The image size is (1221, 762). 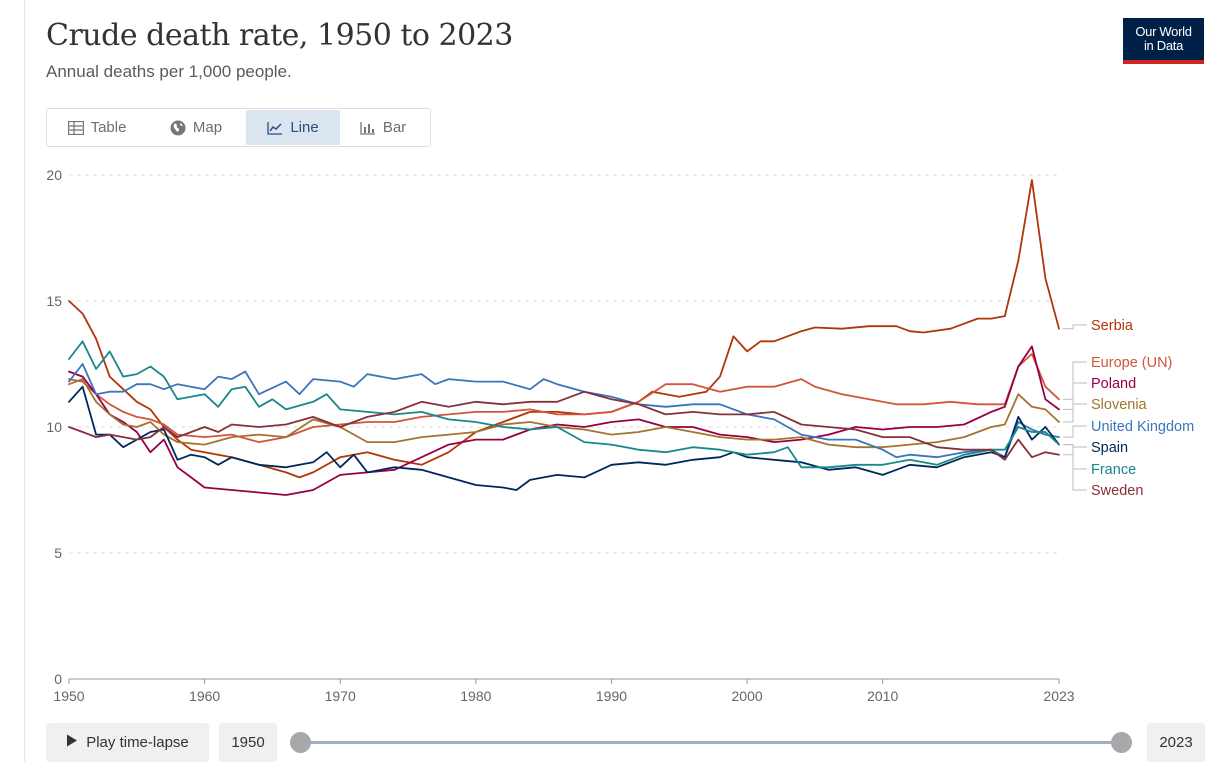 I want to click on end-year-button: 2023, so click(x=1176, y=742).